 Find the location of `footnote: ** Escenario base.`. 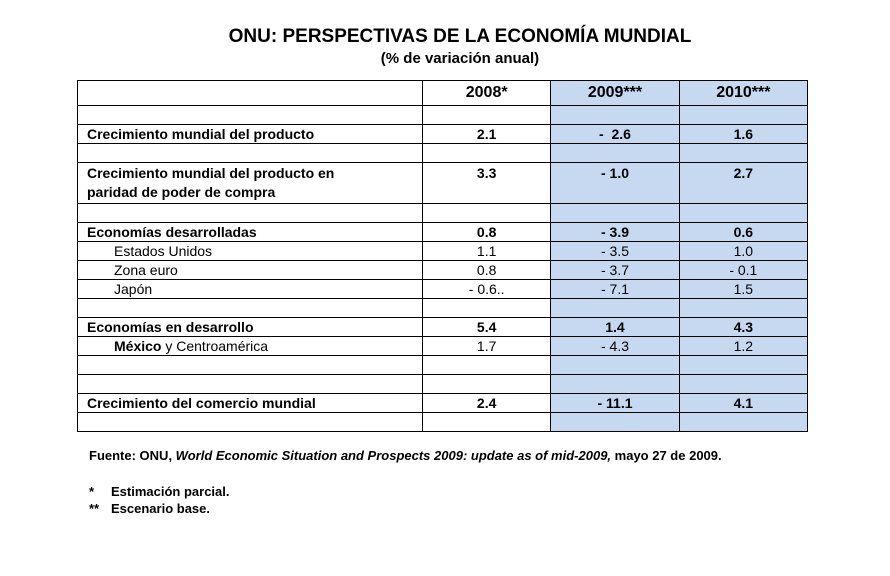

footnote: ** Escenario base. is located at coordinates (149, 508).